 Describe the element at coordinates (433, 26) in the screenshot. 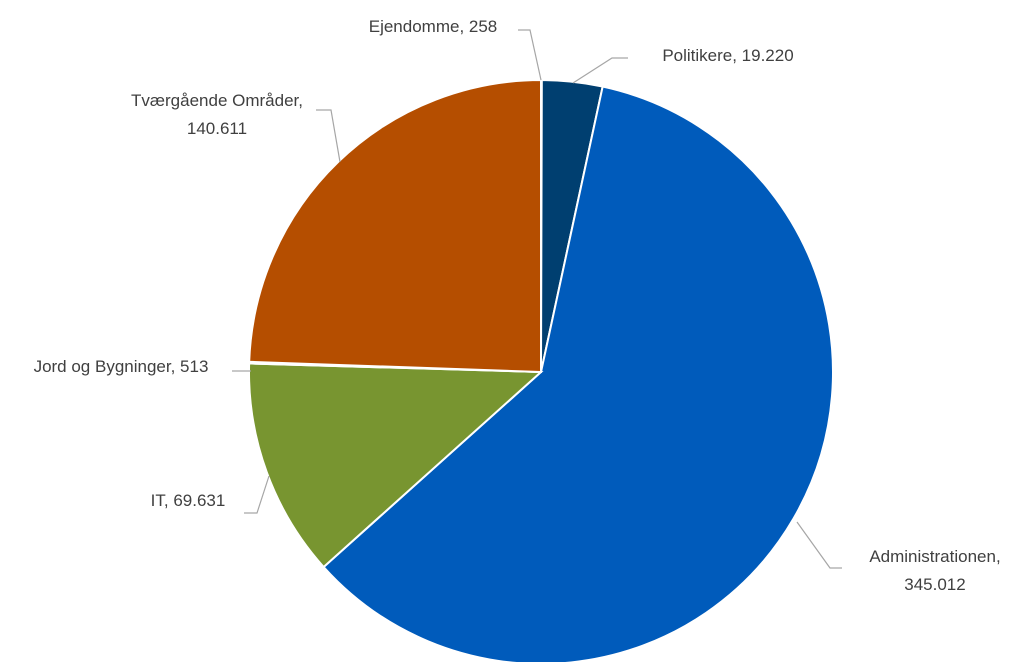

I see `data-label-ejendomme: Ejendomme, 258` at that location.